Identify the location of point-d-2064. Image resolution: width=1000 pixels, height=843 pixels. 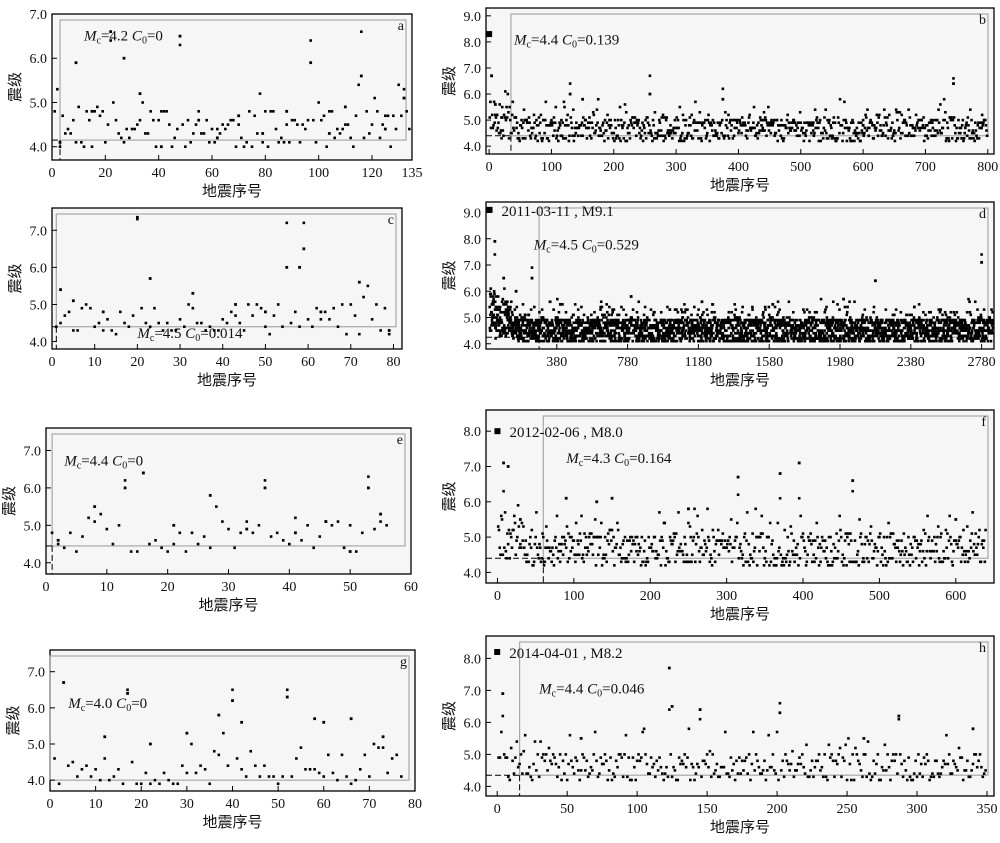
(855, 325).